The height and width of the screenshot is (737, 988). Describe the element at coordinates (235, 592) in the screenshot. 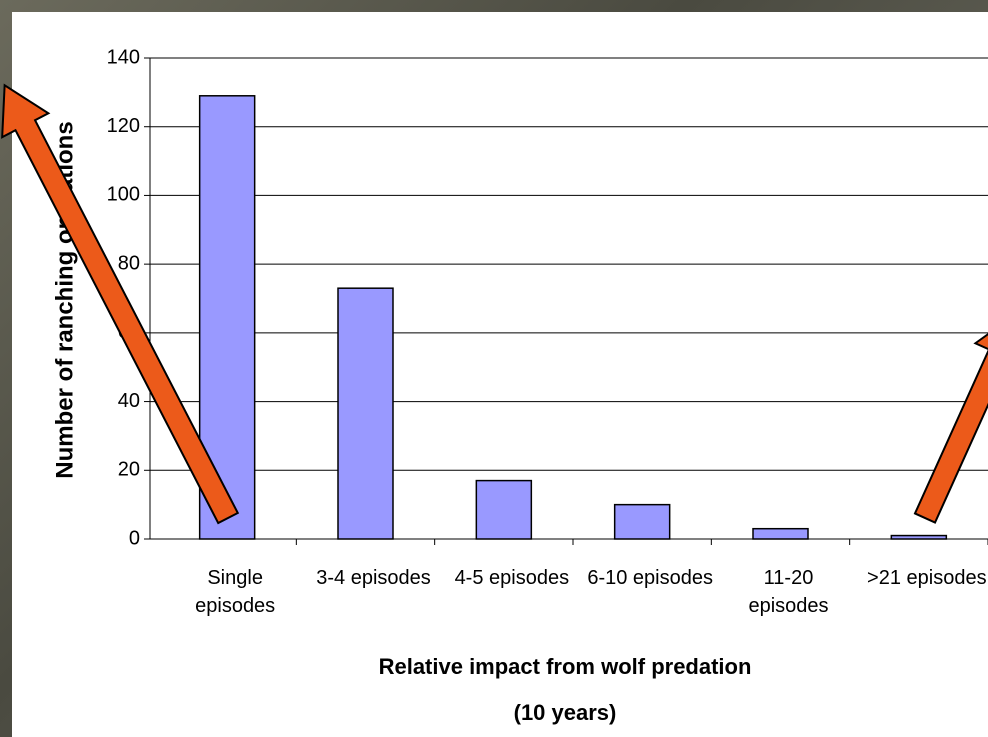

I see `x-tick-label: Single episodes` at that location.